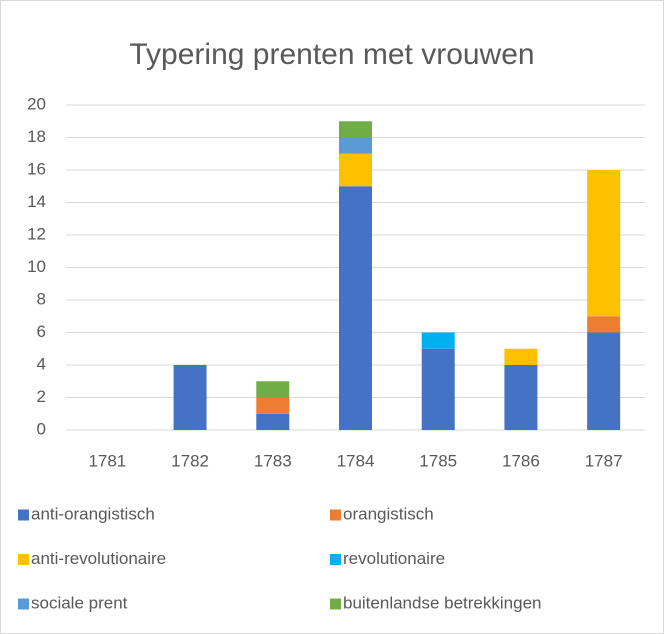 Image resolution: width=664 pixels, height=634 pixels. Describe the element at coordinates (394, 558) in the screenshot. I see `legend-label: revolutionaire` at that location.